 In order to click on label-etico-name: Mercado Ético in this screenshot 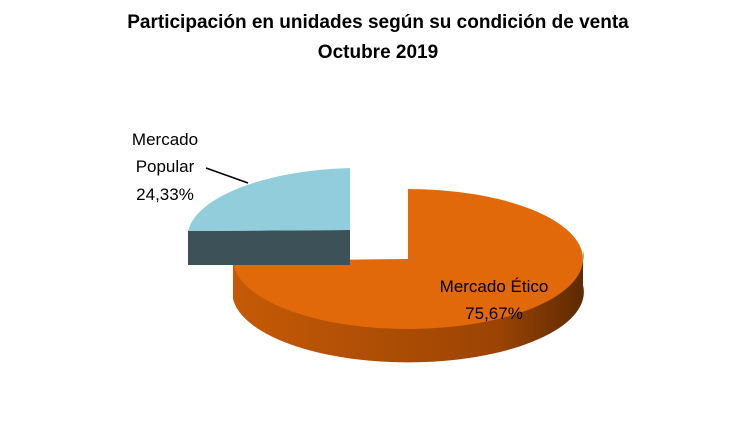, I will do `click(494, 286)`.